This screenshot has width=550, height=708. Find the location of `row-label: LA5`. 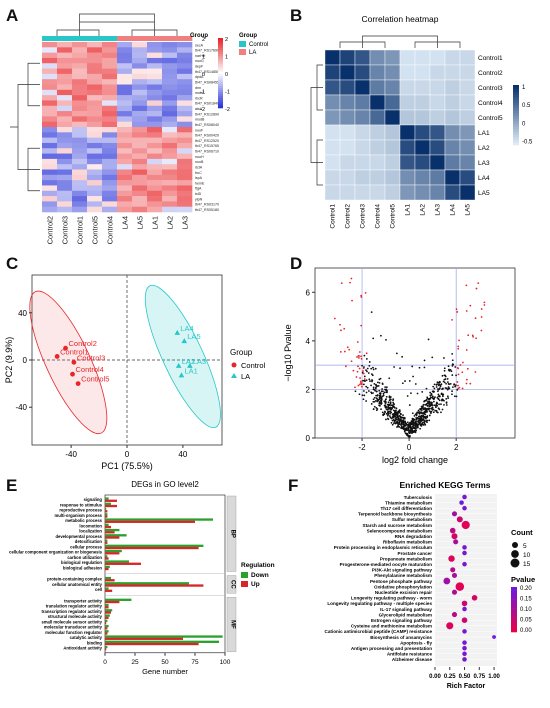

row-label: LA5 is located at coordinates (484, 193).